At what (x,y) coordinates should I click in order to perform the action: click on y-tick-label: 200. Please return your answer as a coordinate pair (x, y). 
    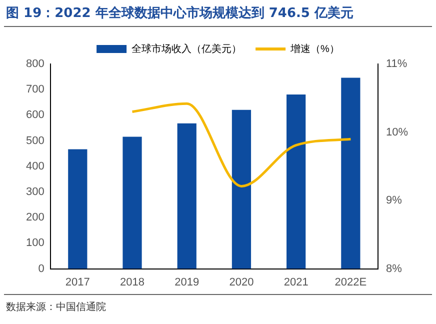
    Looking at the image, I should click on (35, 218).